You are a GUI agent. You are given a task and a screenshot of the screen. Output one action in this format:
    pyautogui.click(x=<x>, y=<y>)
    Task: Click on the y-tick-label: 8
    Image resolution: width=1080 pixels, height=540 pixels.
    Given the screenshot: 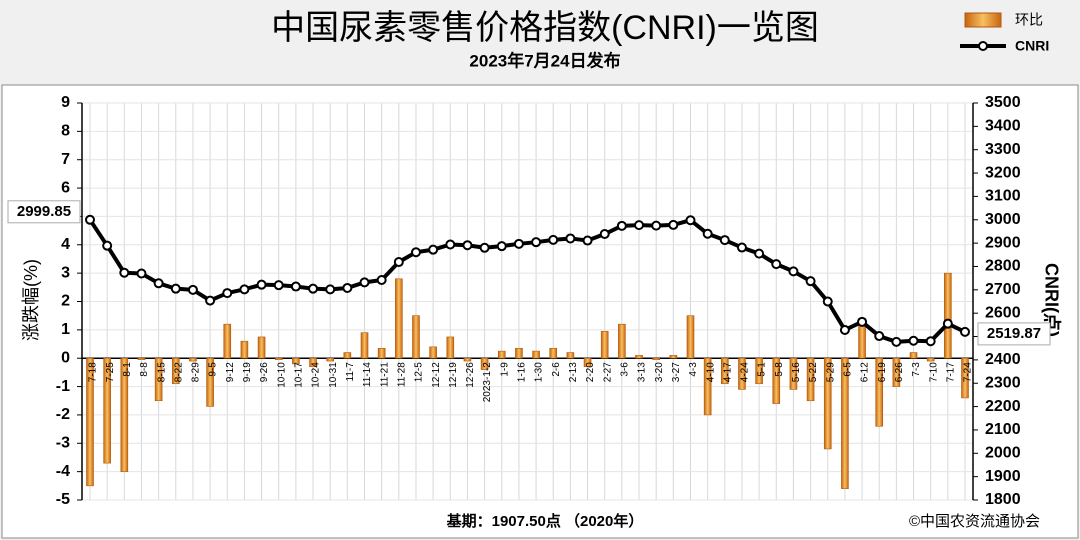 What is the action you would take?
    pyautogui.click(x=65, y=131)
    